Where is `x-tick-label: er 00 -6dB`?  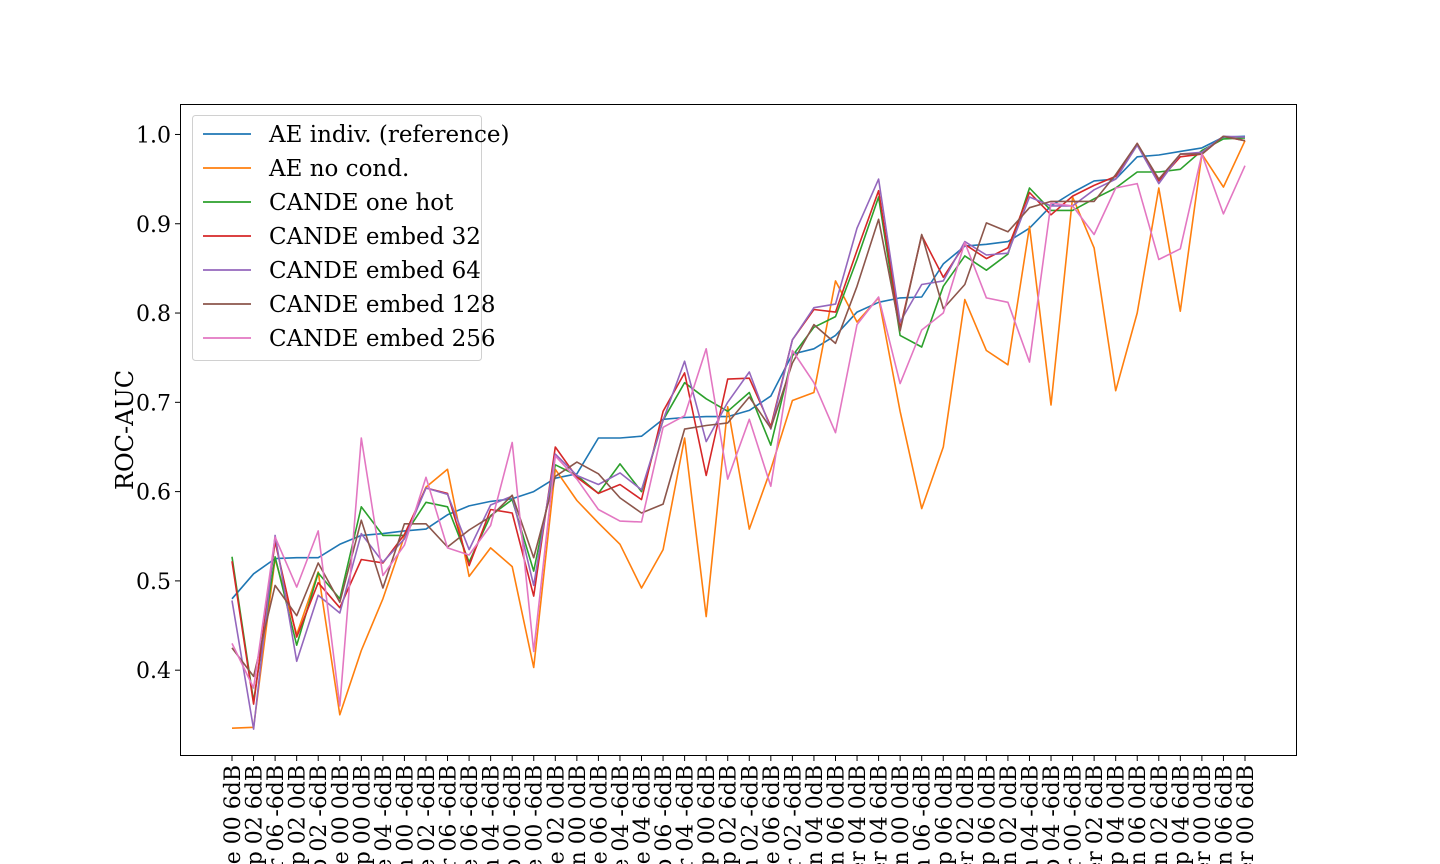 x-tick-label: er 00 -6dB is located at coordinates (1074, 814).